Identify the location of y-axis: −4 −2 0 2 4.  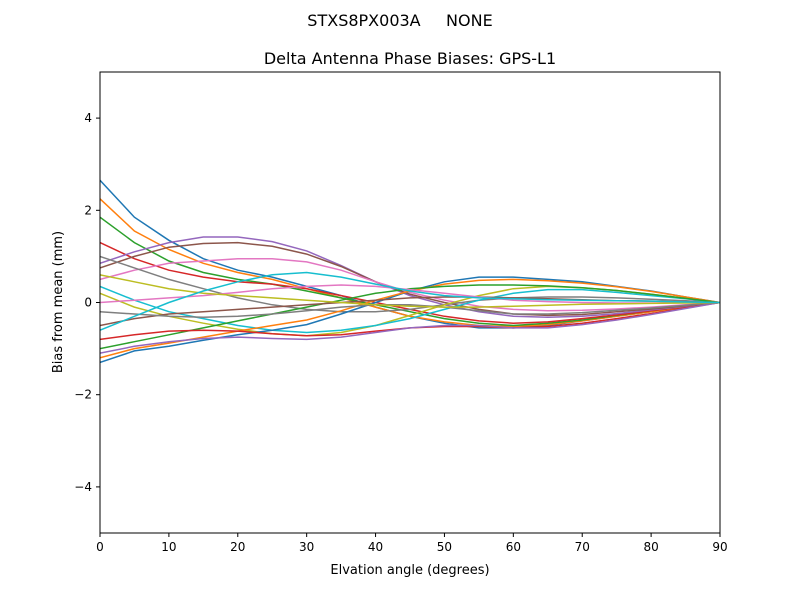
(87, 302).